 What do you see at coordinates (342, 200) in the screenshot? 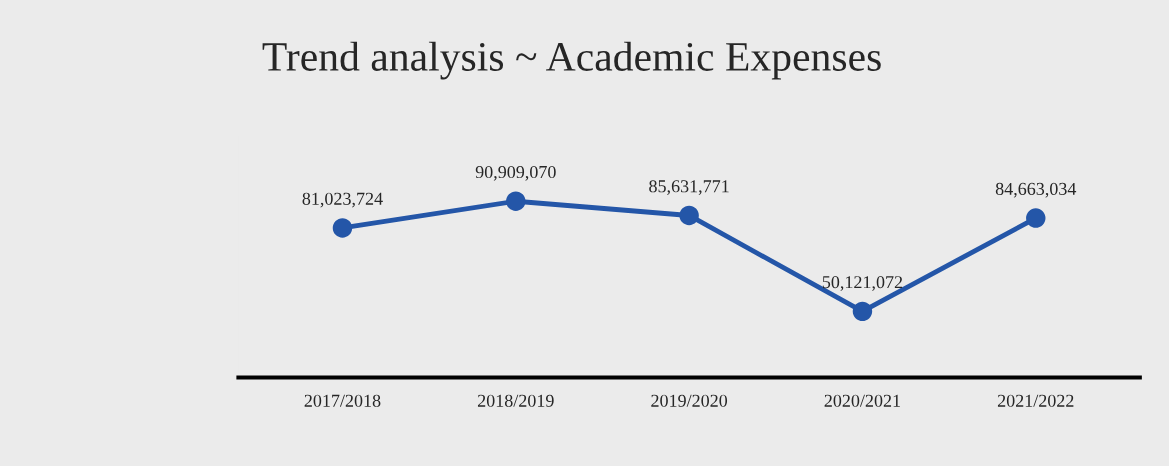
I see `data-label: 81,023,724` at bounding box center [342, 200].